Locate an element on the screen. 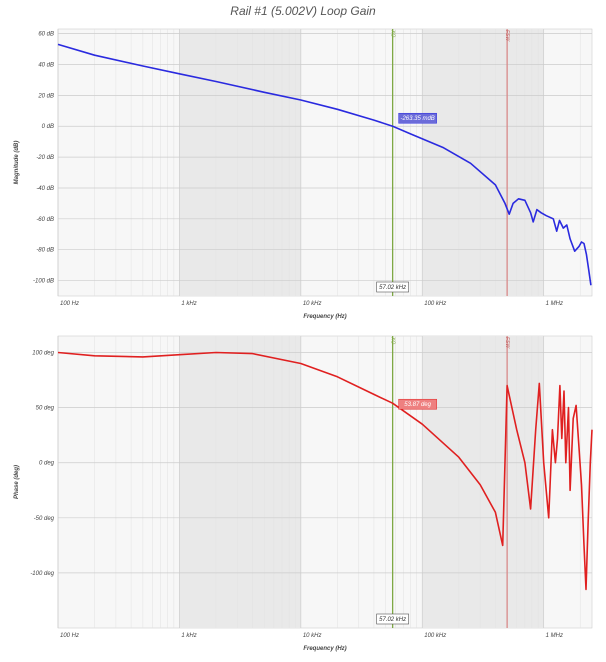 This screenshot has height=662, width=606. phase-fsw-cursor-label: FSW is located at coordinates (507, 343).